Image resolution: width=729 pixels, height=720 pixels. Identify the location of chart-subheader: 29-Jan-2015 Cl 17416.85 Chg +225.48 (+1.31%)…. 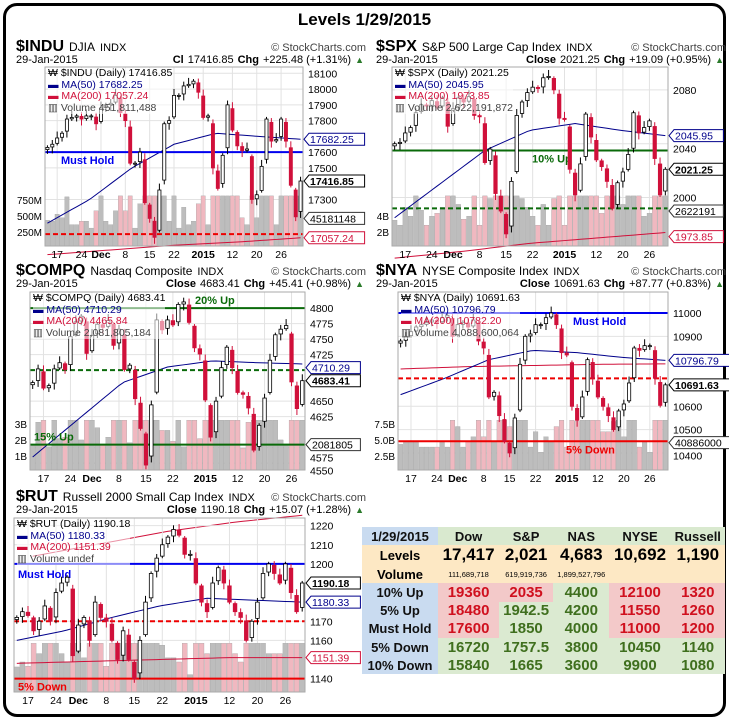
(190, 60).